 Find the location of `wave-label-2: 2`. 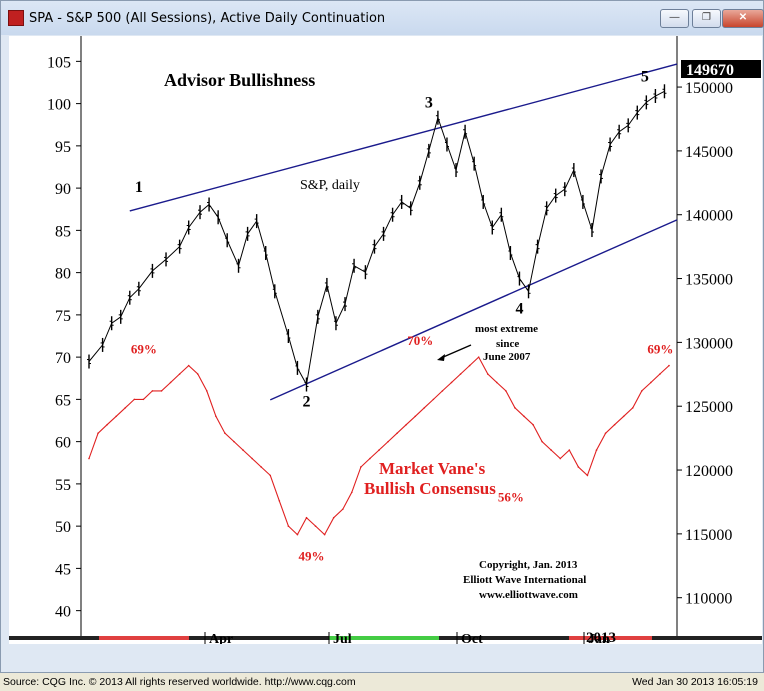

wave-label-2: 2 is located at coordinates (307, 402).